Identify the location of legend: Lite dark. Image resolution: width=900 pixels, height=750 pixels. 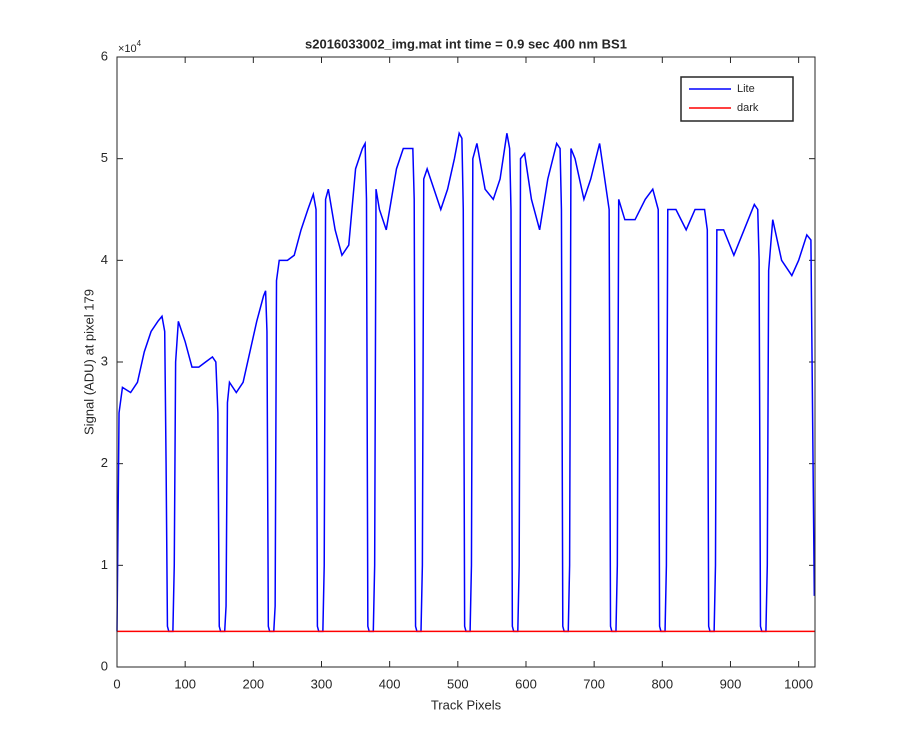
(737, 99).